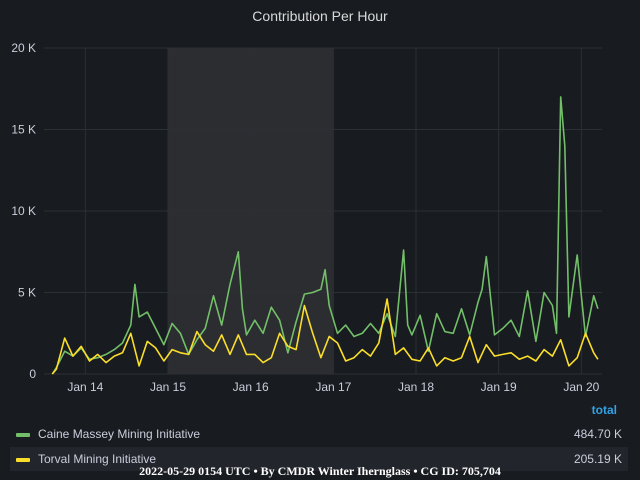 Image resolution: width=640 pixels, height=480 pixels. What do you see at coordinates (319, 434) in the screenshot?
I see `legend-item-caine-massey: Caine Massey Mining Initiative 484.70 K` at bounding box center [319, 434].